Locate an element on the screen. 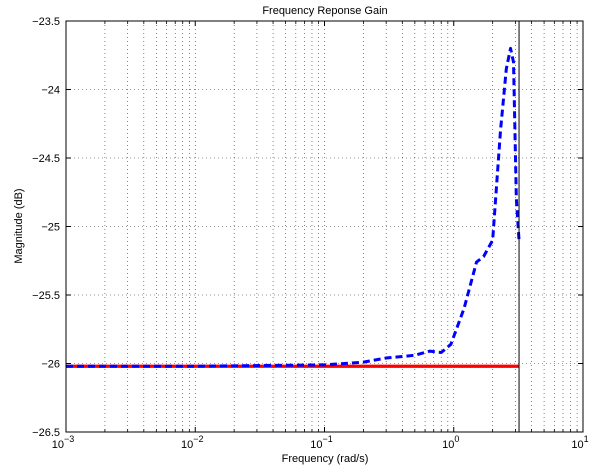 This screenshot has height=470, width=606. x-tick-label: 10⁰ is located at coordinates (450, 442).